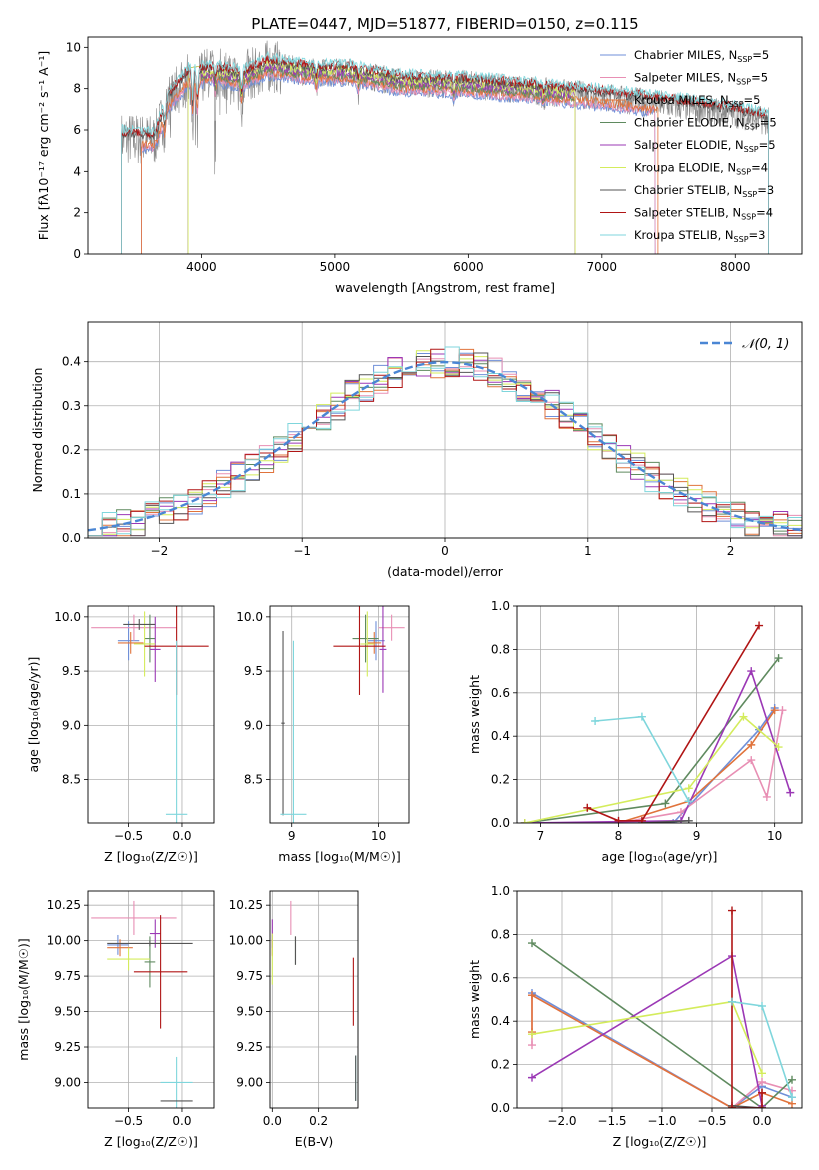 This screenshot has height=1170, width=819. What do you see at coordinates (201, 267) in the screenshot?
I see `x-tick-label: 4000` at bounding box center [201, 267].